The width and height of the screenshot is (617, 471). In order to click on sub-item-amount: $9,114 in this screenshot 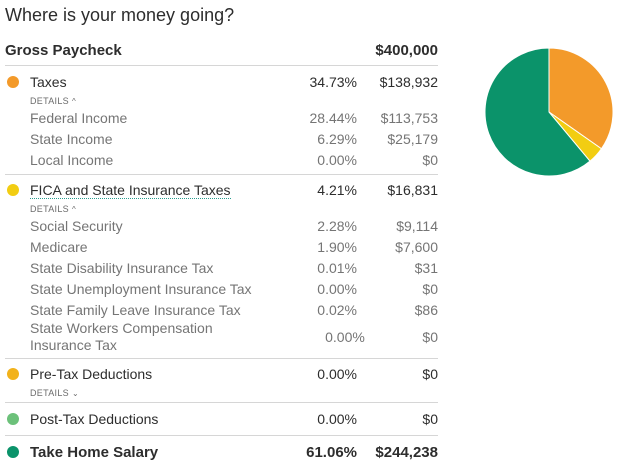, I will do `click(417, 225)`.